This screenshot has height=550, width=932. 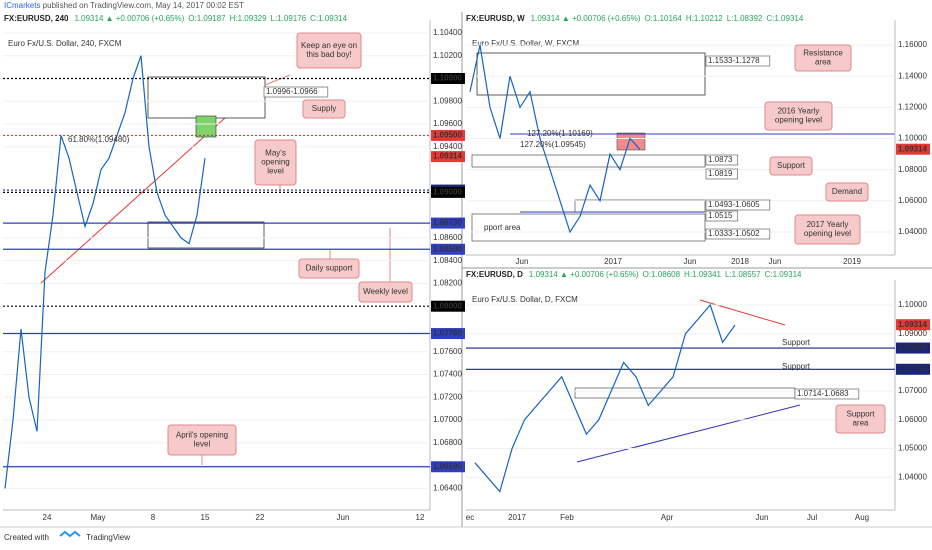 I want to click on callout-text: May's, so click(x=275, y=153).